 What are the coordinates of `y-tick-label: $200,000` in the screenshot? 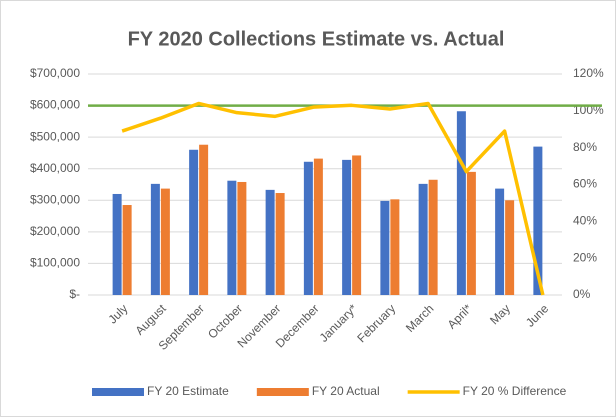 It's located at (55, 231).